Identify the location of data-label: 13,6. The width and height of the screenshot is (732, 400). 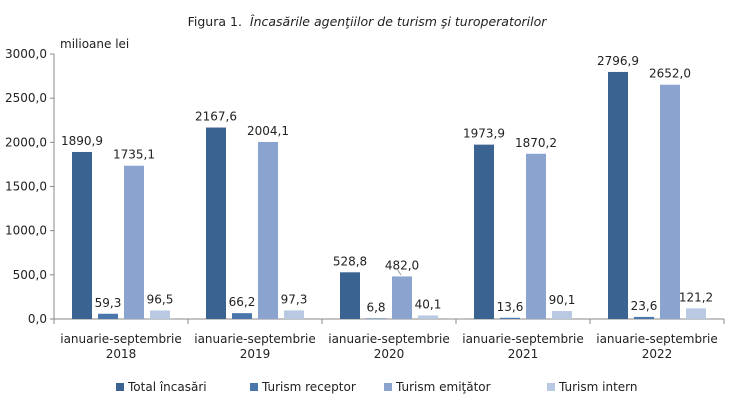
(510, 307).